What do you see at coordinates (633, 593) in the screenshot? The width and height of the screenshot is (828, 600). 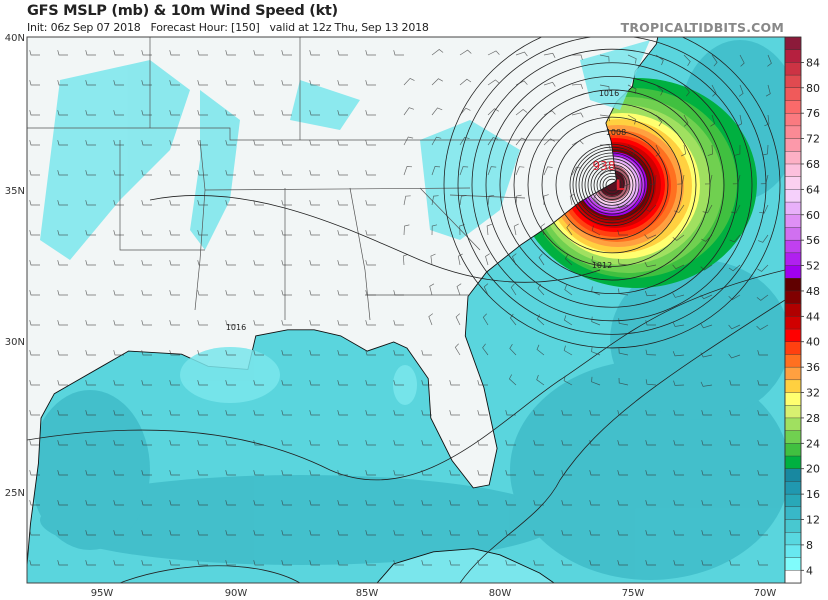 I see `lon-label: 75W` at bounding box center [633, 593].